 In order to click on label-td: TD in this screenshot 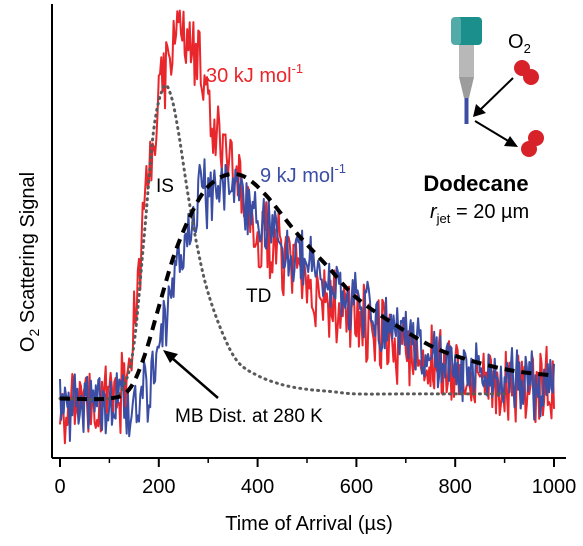, I will do `click(258, 296)`.